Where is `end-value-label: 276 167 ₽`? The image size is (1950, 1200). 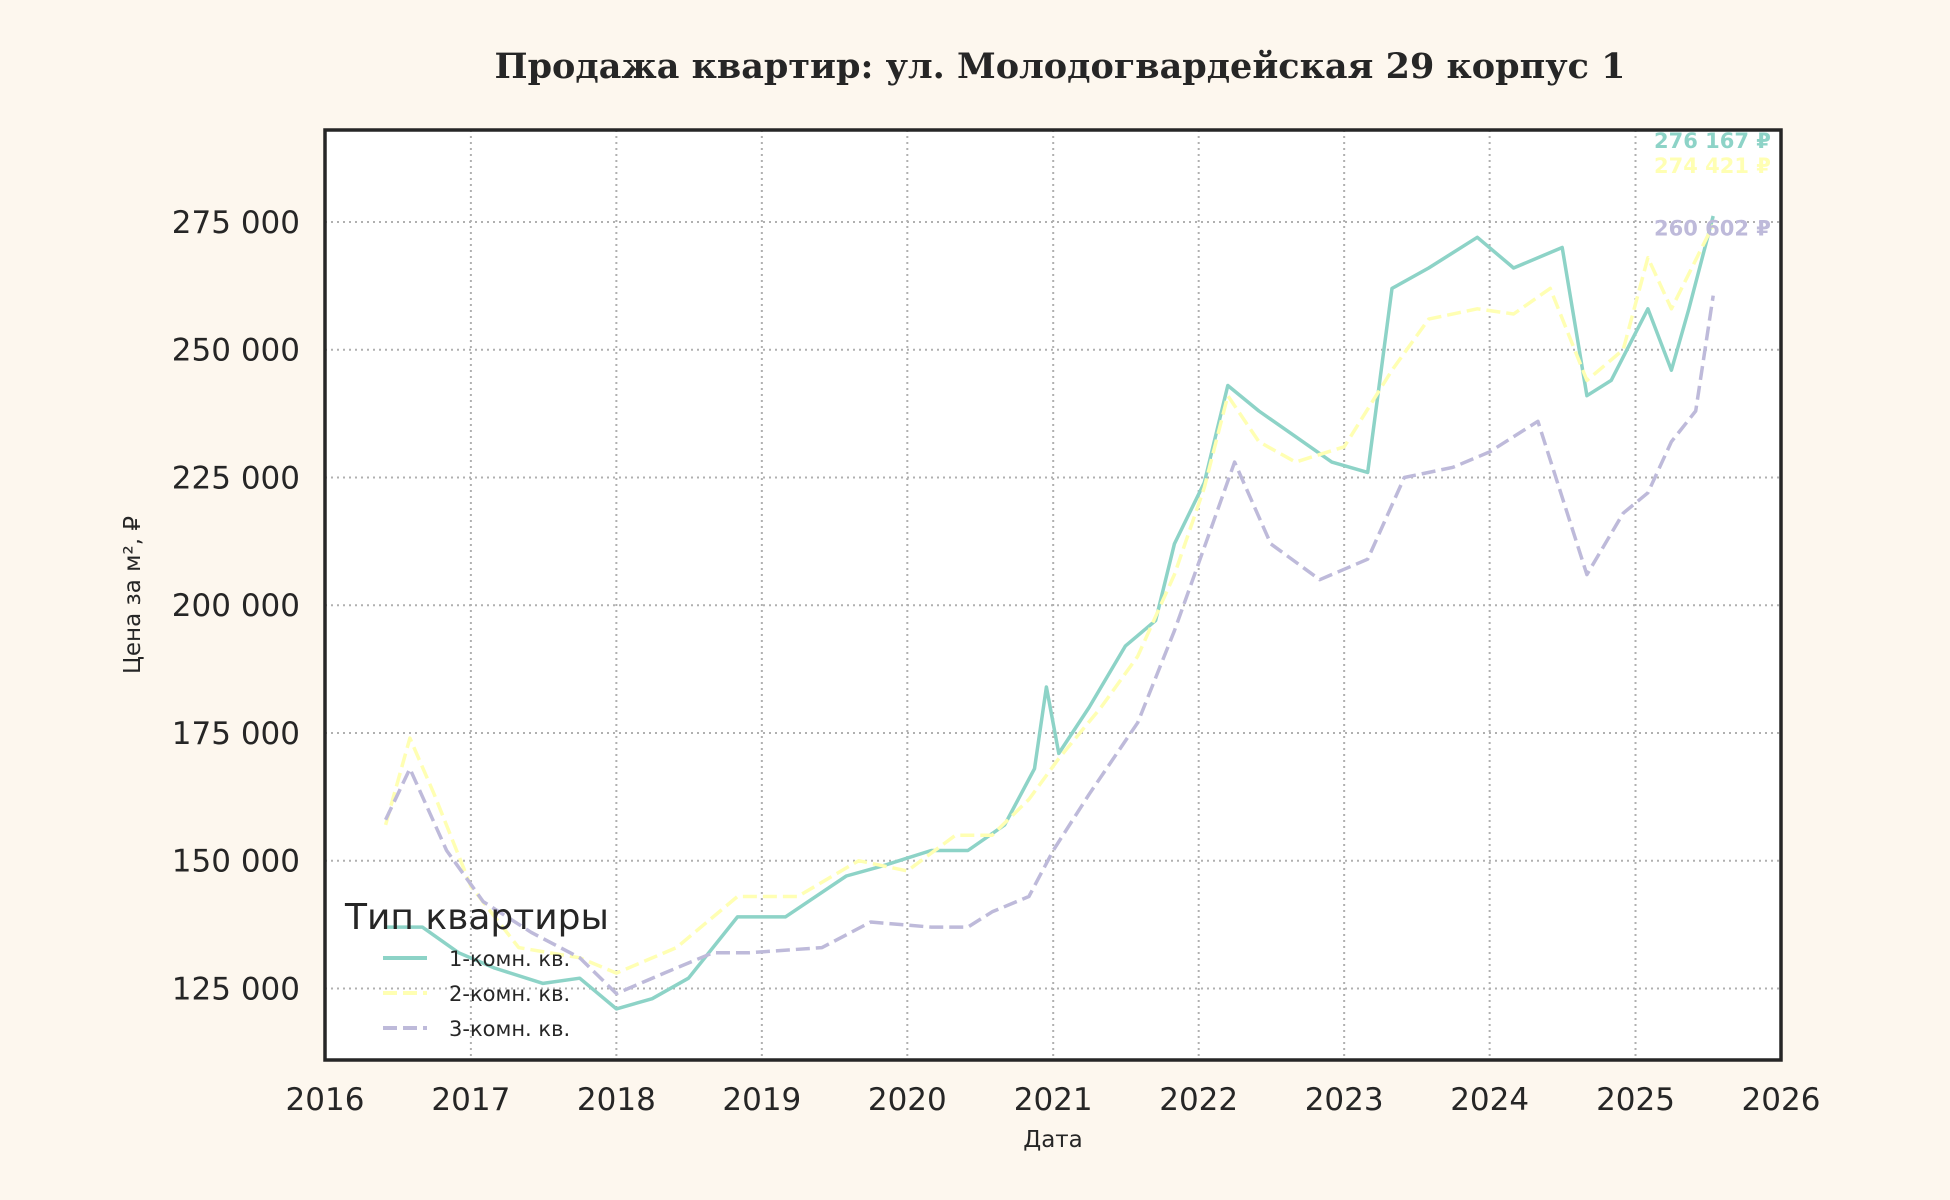
end-value-label: 276 167 ₽ is located at coordinates (1712, 141).